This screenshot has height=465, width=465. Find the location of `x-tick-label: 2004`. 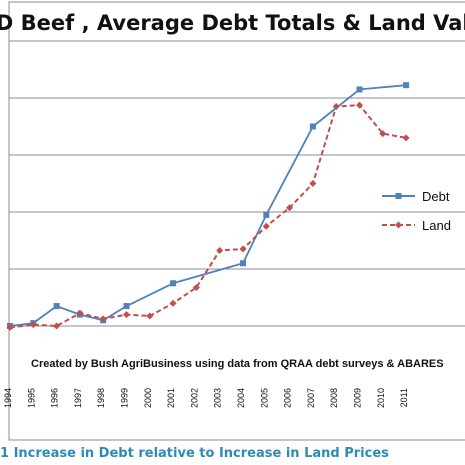

x-tick-label: 2004 is located at coordinates (241, 398).